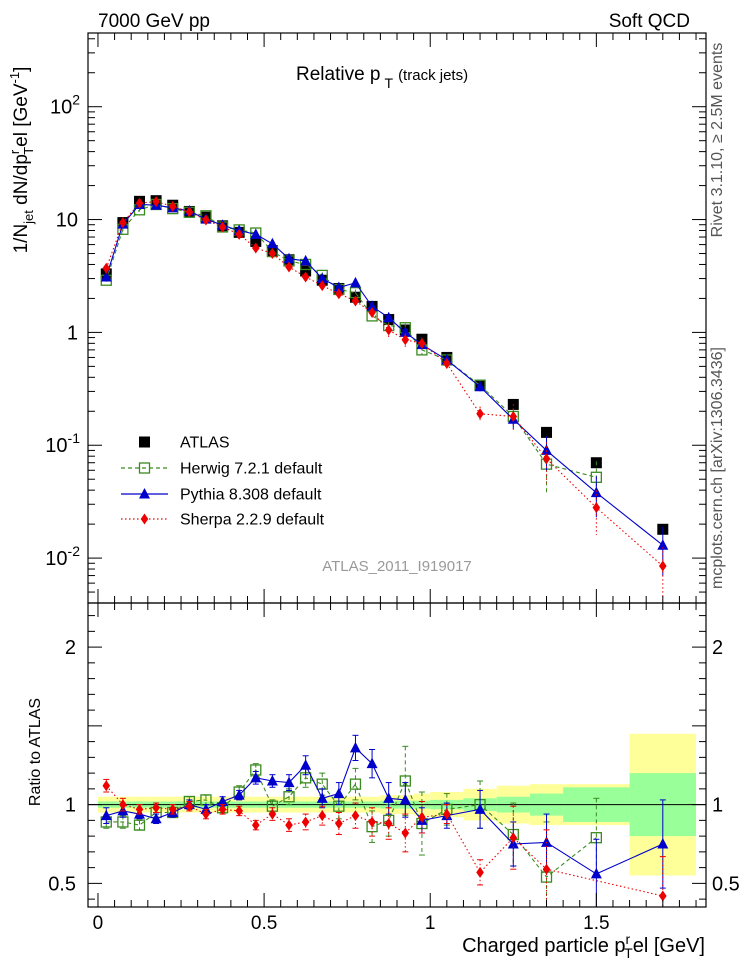 This screenshot has width=746, height=972. What do you see at coordinates (649, 21) in the screenshot?
I see `header-right: Soft QCD` at bounding box center [649, 21].